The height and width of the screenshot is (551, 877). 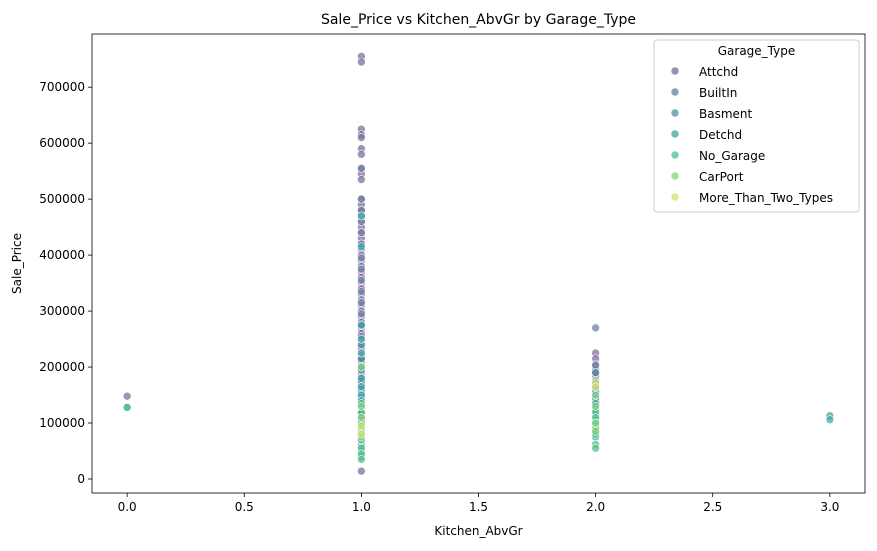 What do you see at coordinates (62, 87) in the screenshot?
I see `y-tick-label: 700000` at bounding box center [62, 87].